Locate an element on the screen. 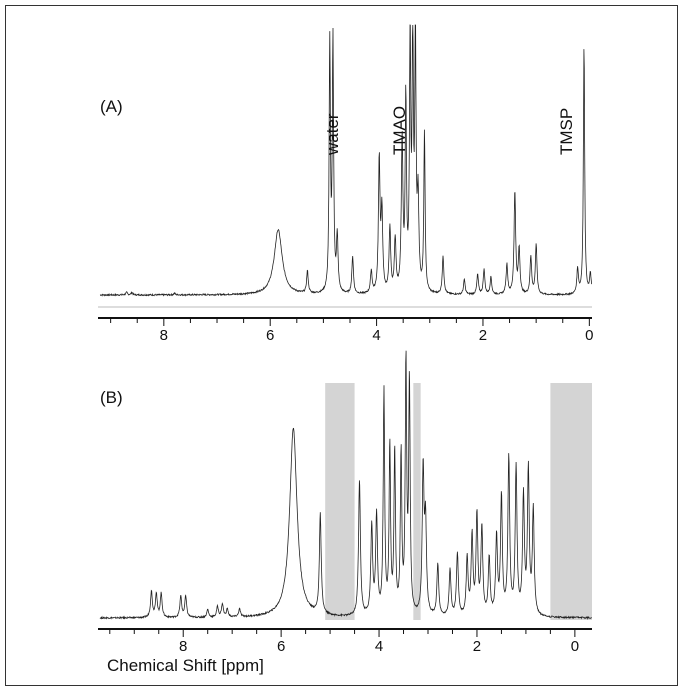 Image resolution: width=683 pixels, height=691 pixels. panel-label: (A) is located at coordinates (111, 106).